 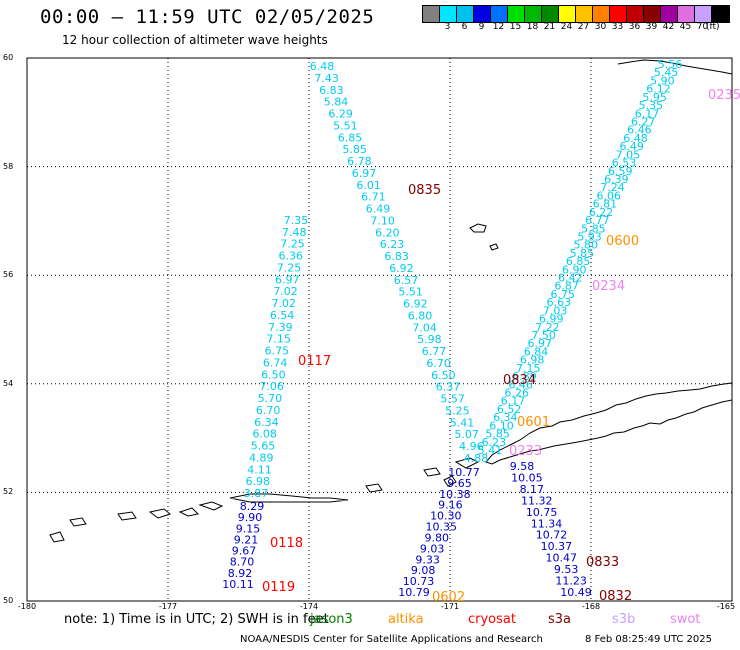 What do you see at coordinates (509, 409) in the screenshot?
I see `swh-value: 6.52` at bounding box center [509, 409].